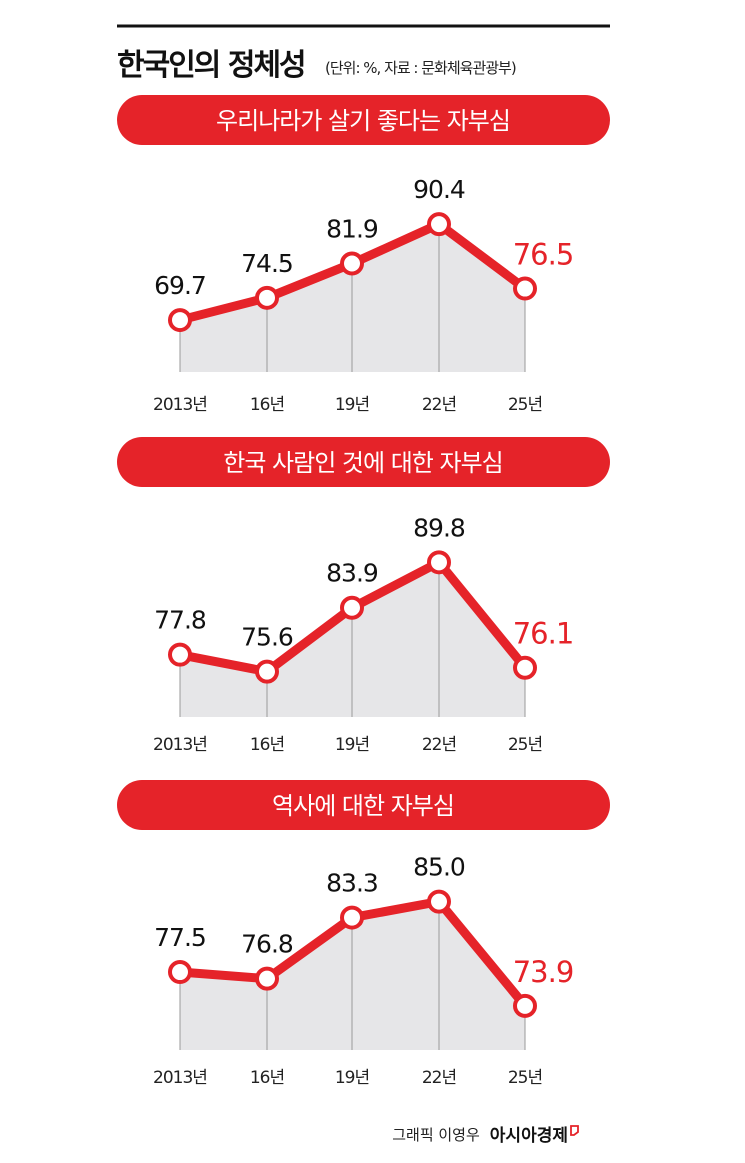 The image size is (745, 1163). I want to click on data-label: 74.5, so click(267, 263).